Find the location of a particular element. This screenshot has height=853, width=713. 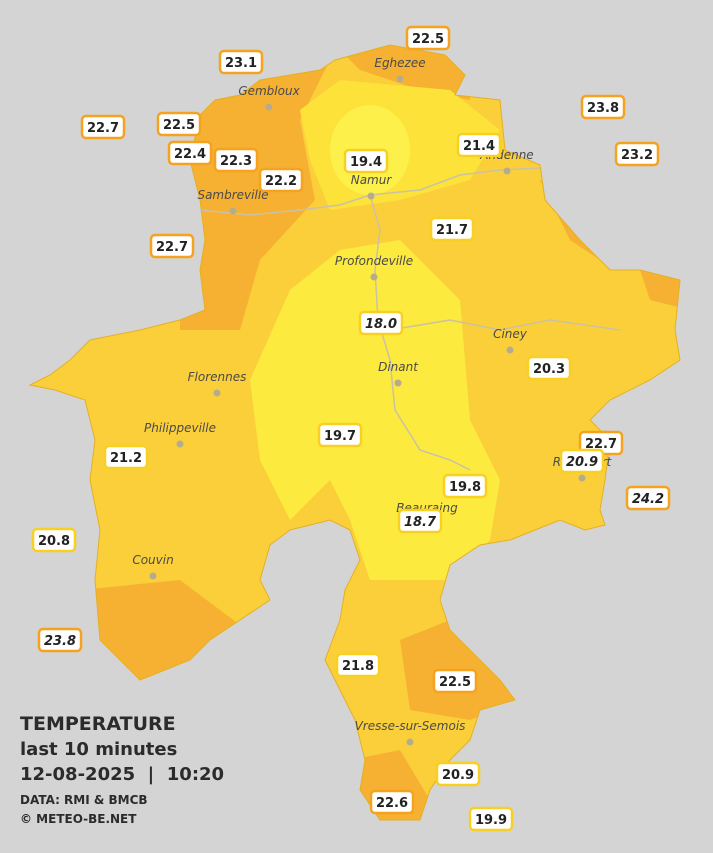

station-value: 21.8 is located at coordinates (358, 666).